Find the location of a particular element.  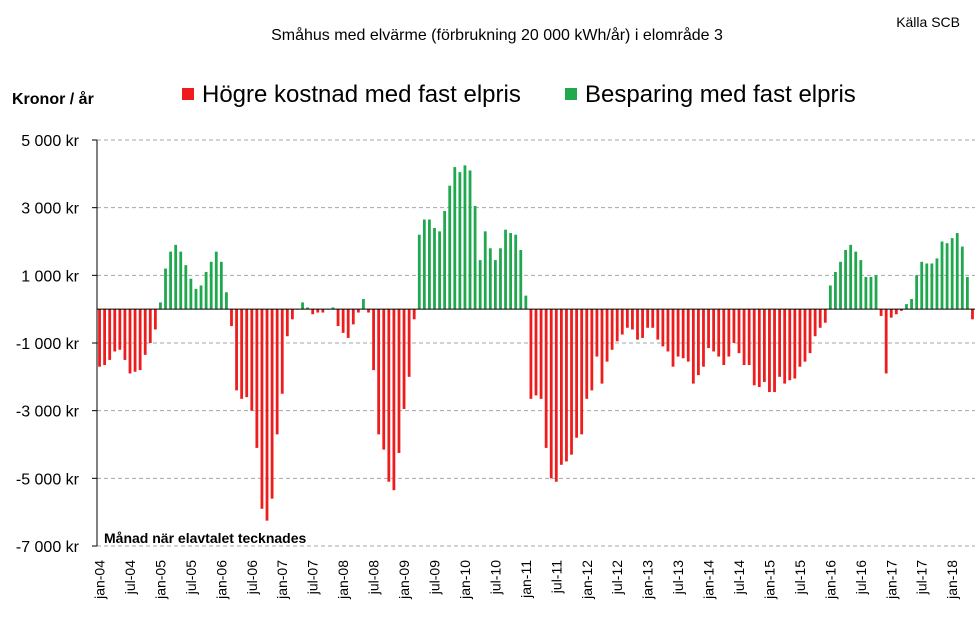

x-tick-label: jul-11 is located at coordinates (556, 577).